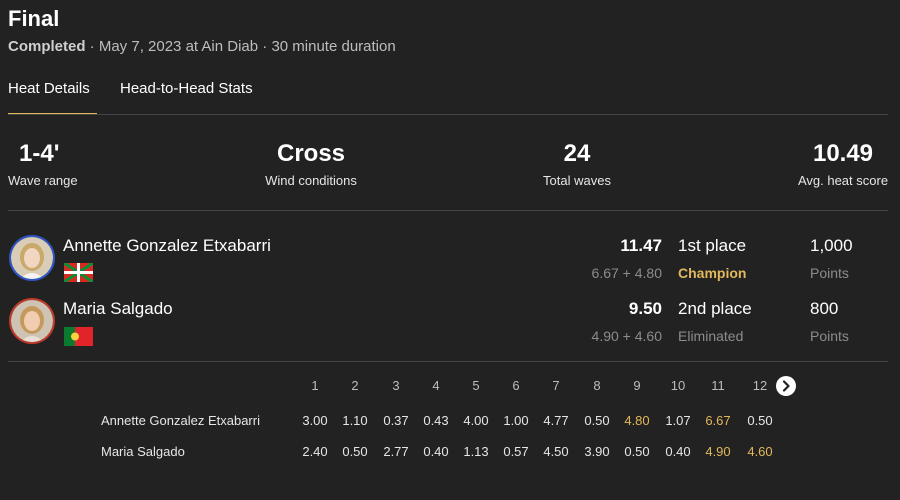 The width and height of the screenshot is (900, 500). What do you see at coordinates (556, 420) in the screenshot?
I see `wave-score-cell: 4.77` at bounding box center [556, 420].